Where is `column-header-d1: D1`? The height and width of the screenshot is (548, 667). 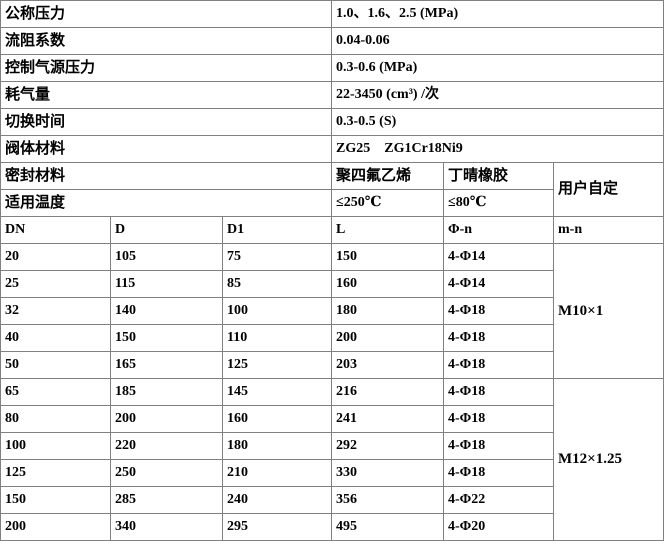 column-header-d1: D1 is located at coordinates (277, 230).